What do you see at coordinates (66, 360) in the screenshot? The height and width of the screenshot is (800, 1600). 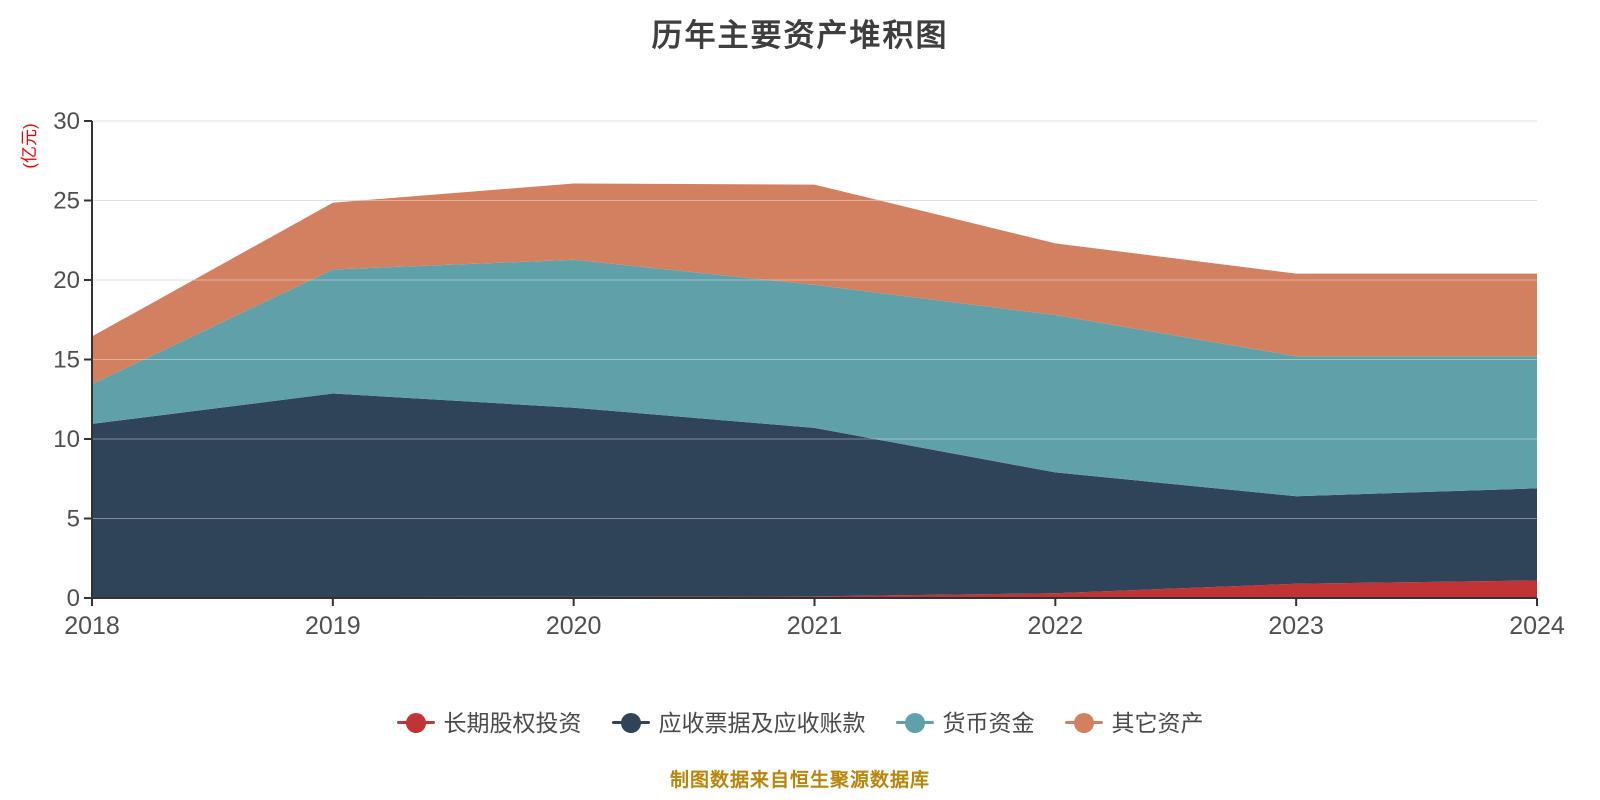 I see `y-tick-label-15: 15` at bounding box center [66, 360].